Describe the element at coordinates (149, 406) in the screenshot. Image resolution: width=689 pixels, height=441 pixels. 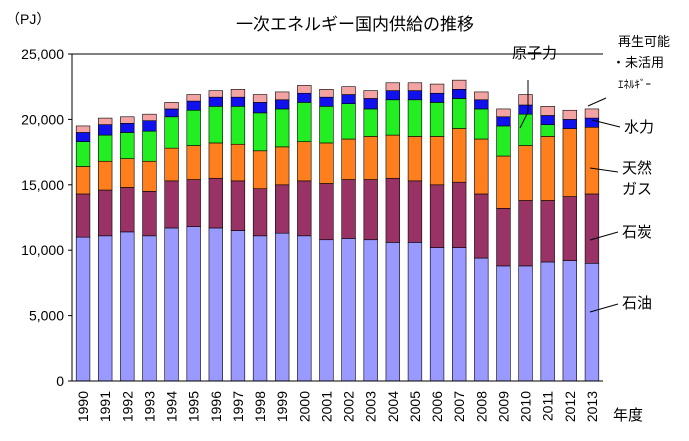
I see `x-tick-label: 1993` at that location.